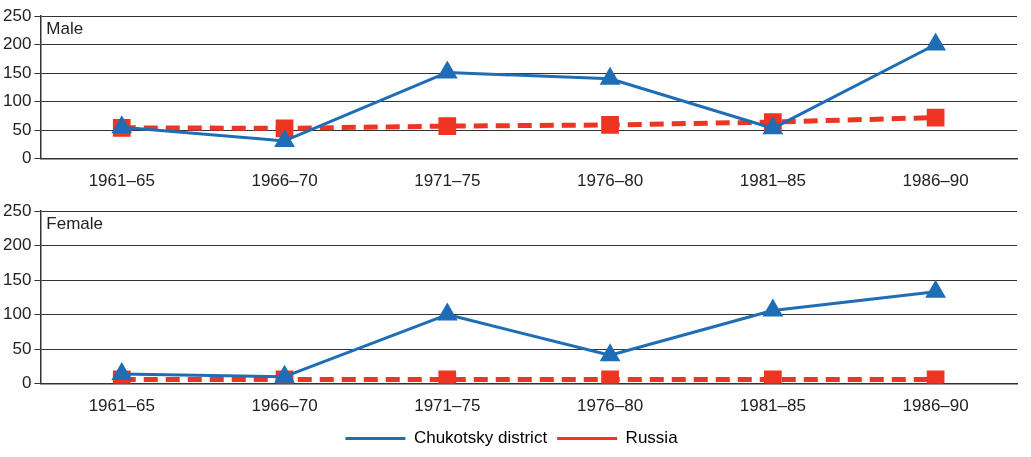 The height and width of the screenshot is (457, 1031). Describe the element at coordinates (652, 438) in the screenshot. I see `legend-label: Russia` at that location.